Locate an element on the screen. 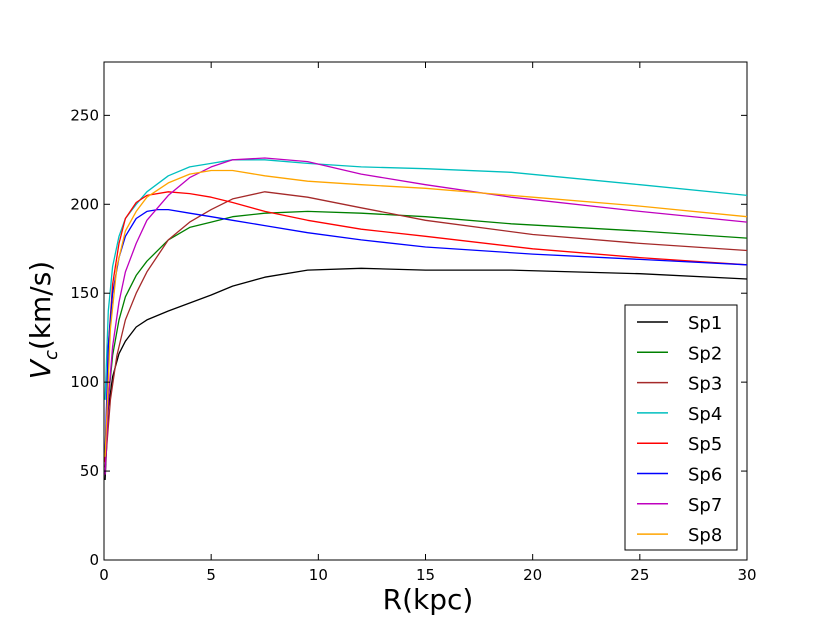  legend-entries: Sp1 Sp2 Sp3 Sp4 Sp5 Sp6 Sp7 Sp8 is located at coordinates (679, 429).